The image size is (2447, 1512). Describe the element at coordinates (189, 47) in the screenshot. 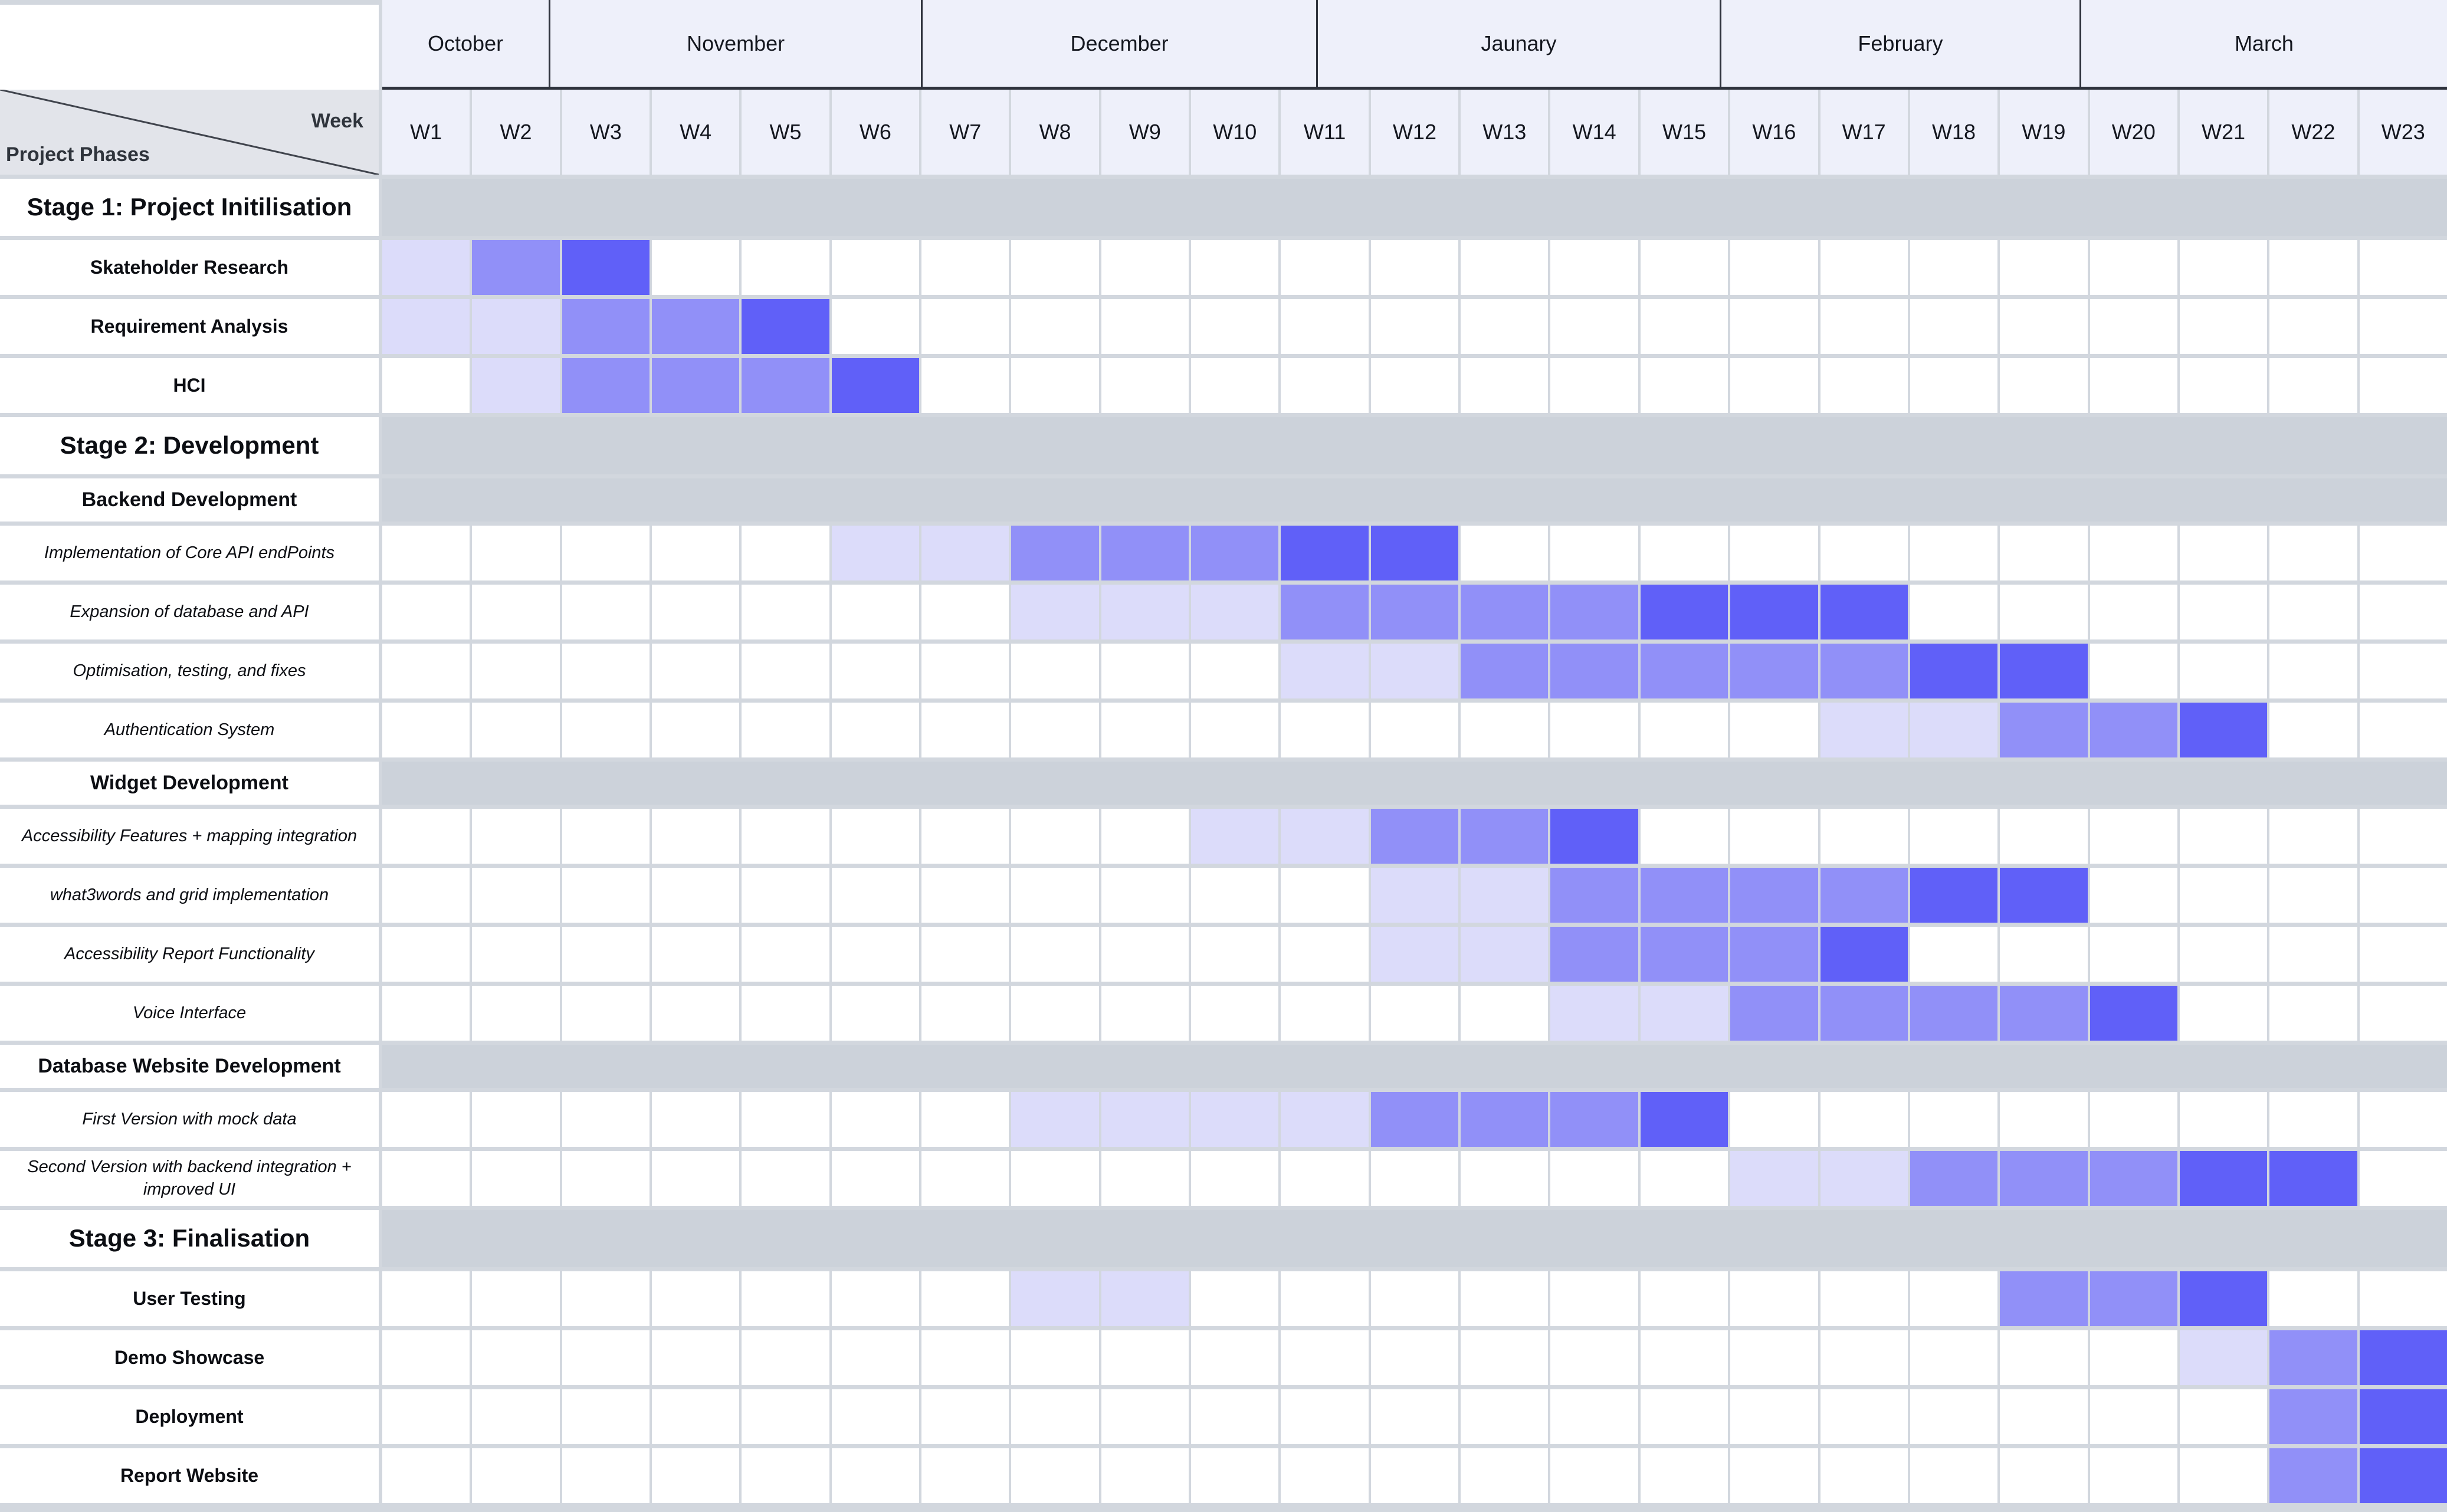

I see `corner-blank-cell` at that location.